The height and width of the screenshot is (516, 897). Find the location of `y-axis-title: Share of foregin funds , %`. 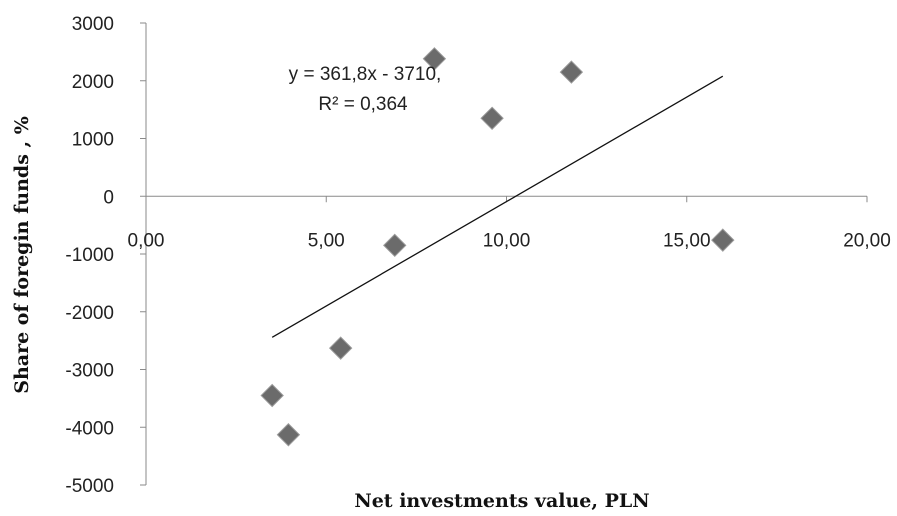

y-axis-title: Share of foregin funds , % is located at coordinates (22, 255).